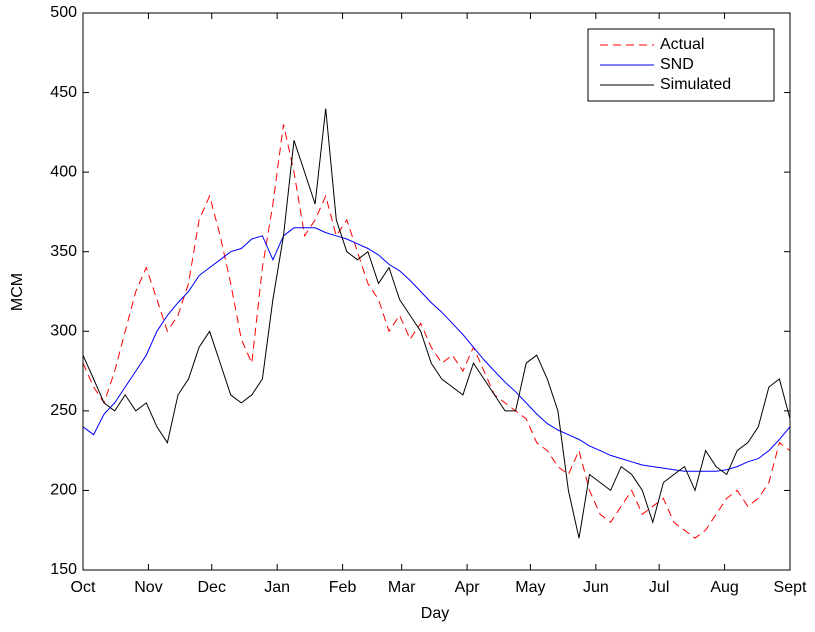 Image resolution: width=815 pixels, height=632 pixels. What do you see at coordinates (148, 587) in the screenshot?
I see `x-tick-label: Nov` at bounding box center [148, 587].